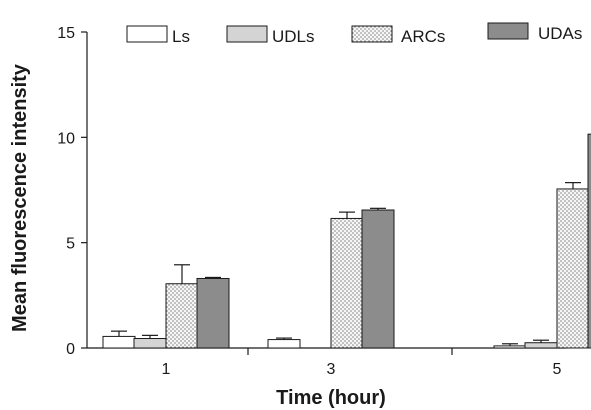 This screenshot has height=410, width=591. Describe the element at coordinates (293, 36) in the screenshot. I see `legend-label: UDLs` at that location.